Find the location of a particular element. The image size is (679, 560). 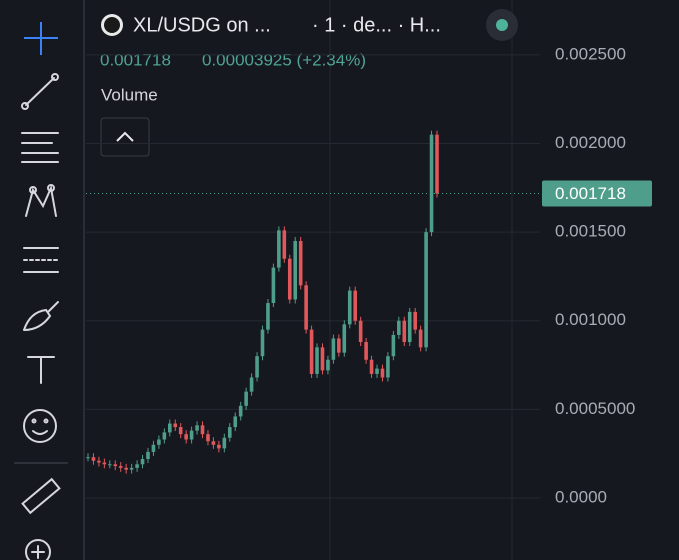

trendline-tool is located at coordinates (40, 91).